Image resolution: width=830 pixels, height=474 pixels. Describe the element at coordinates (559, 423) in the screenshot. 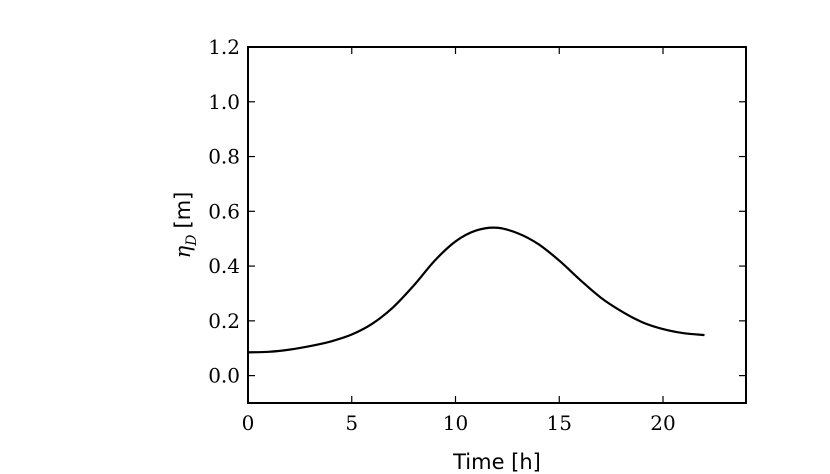

I see `x-tick-label: 15` at that location.